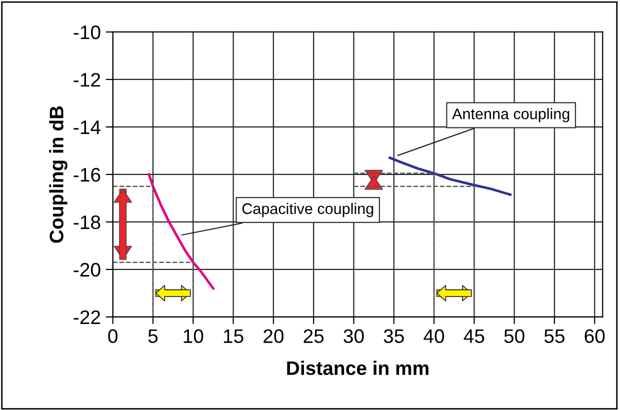 The width and height of the screenshot is (620, 410). Describe the element at coordinates (474, 336) in the screenshot. I see `x-tick-label: 45` at that location.